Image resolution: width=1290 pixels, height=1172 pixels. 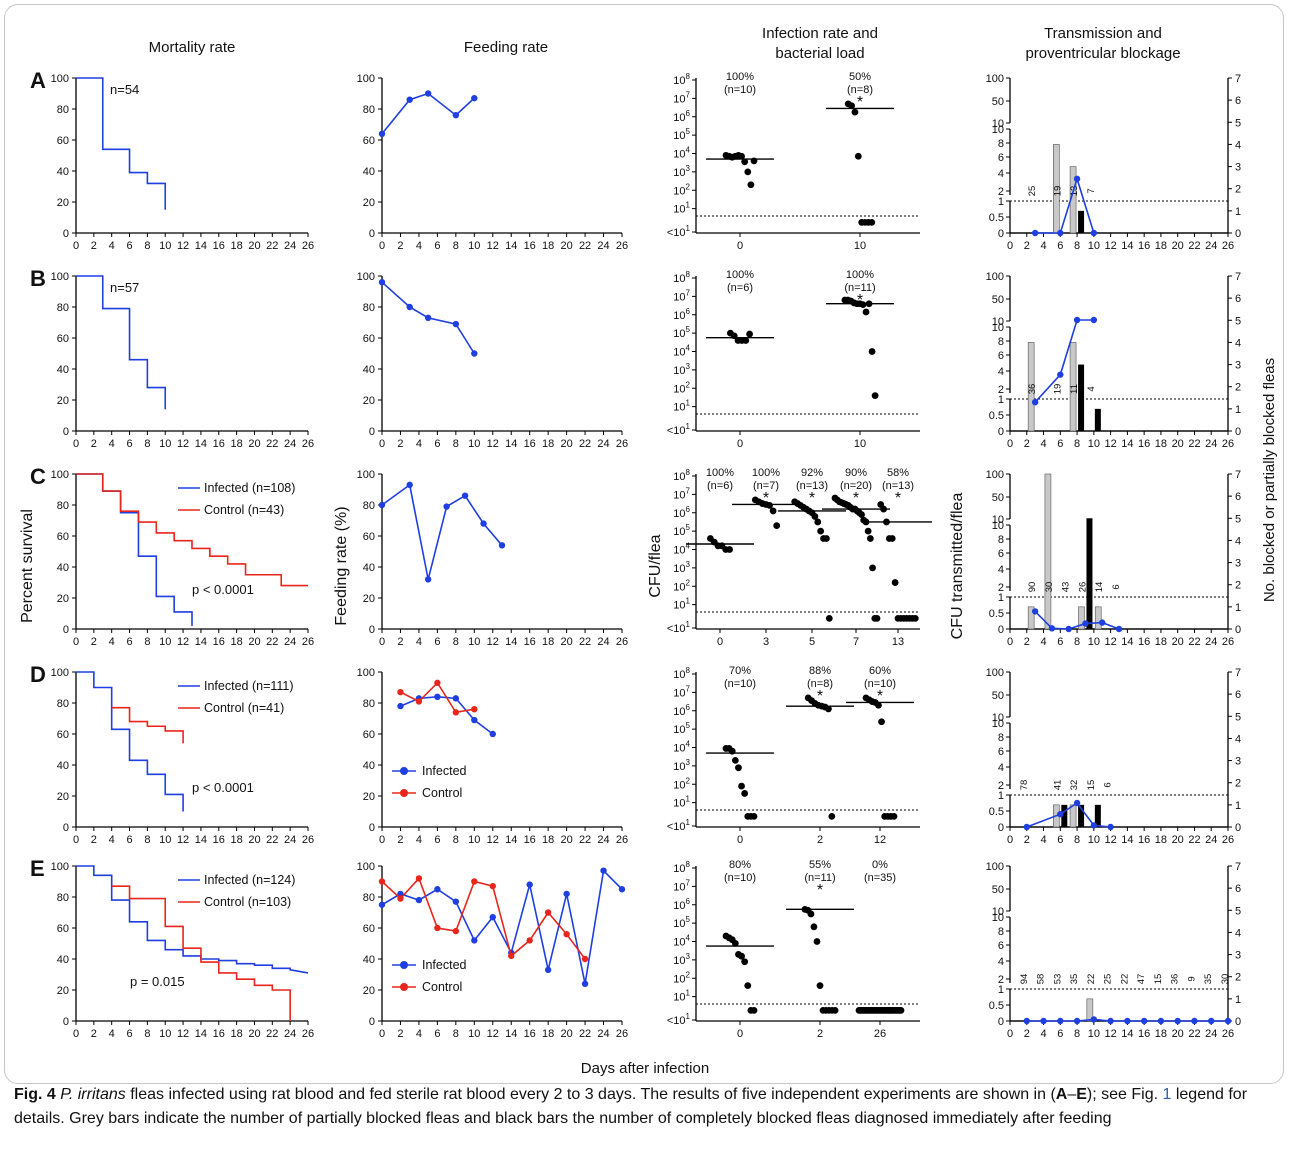 What do you see at coordinates (1032, 191) in the screenshot?
I see `fleas-tested-label: 25` at bounding box center [1032, 191].